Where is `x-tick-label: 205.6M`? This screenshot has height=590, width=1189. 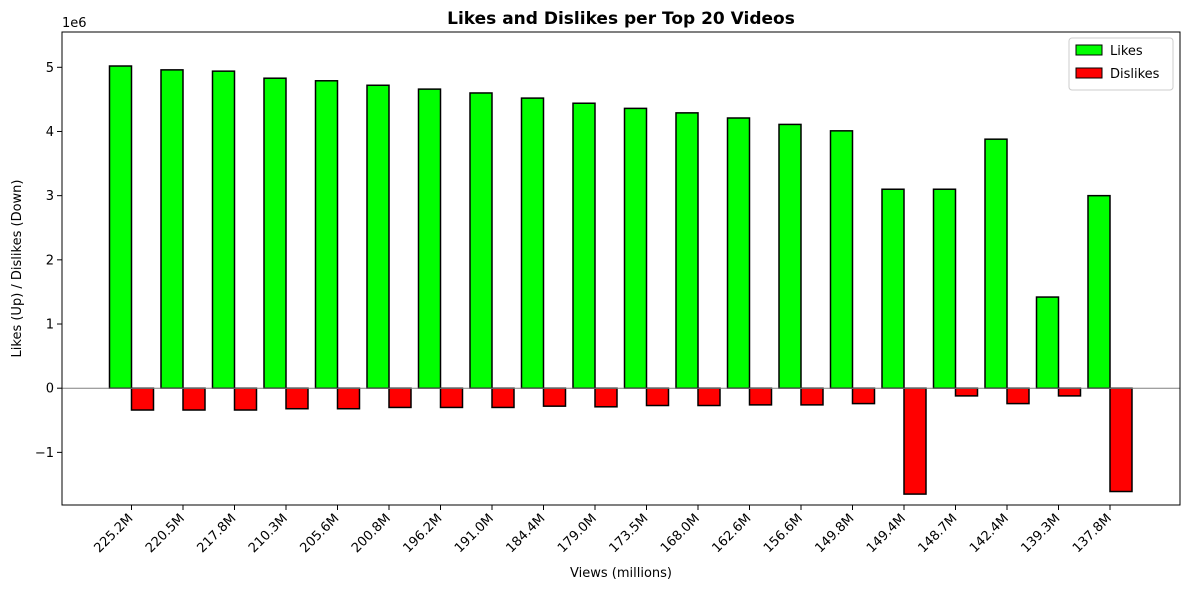
x-tick-label: 205.6M is located at coordinates (319, 533).